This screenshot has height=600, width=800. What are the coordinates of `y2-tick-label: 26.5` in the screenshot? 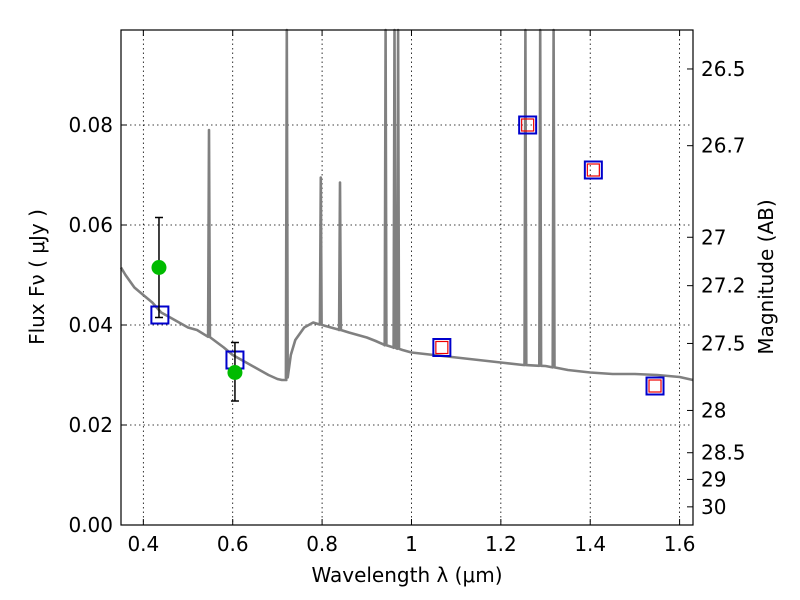 It's located at (723, 69).